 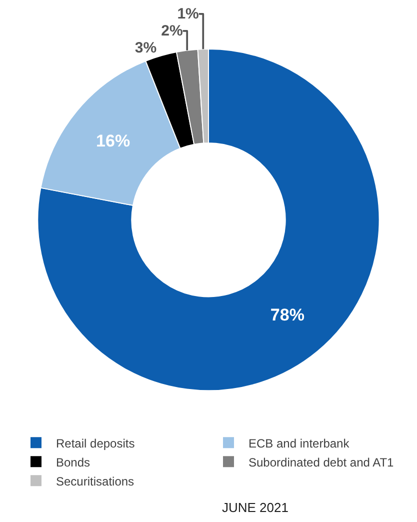 I want to click on legend-label: ECB and interbank, so click(x=299, y=443).